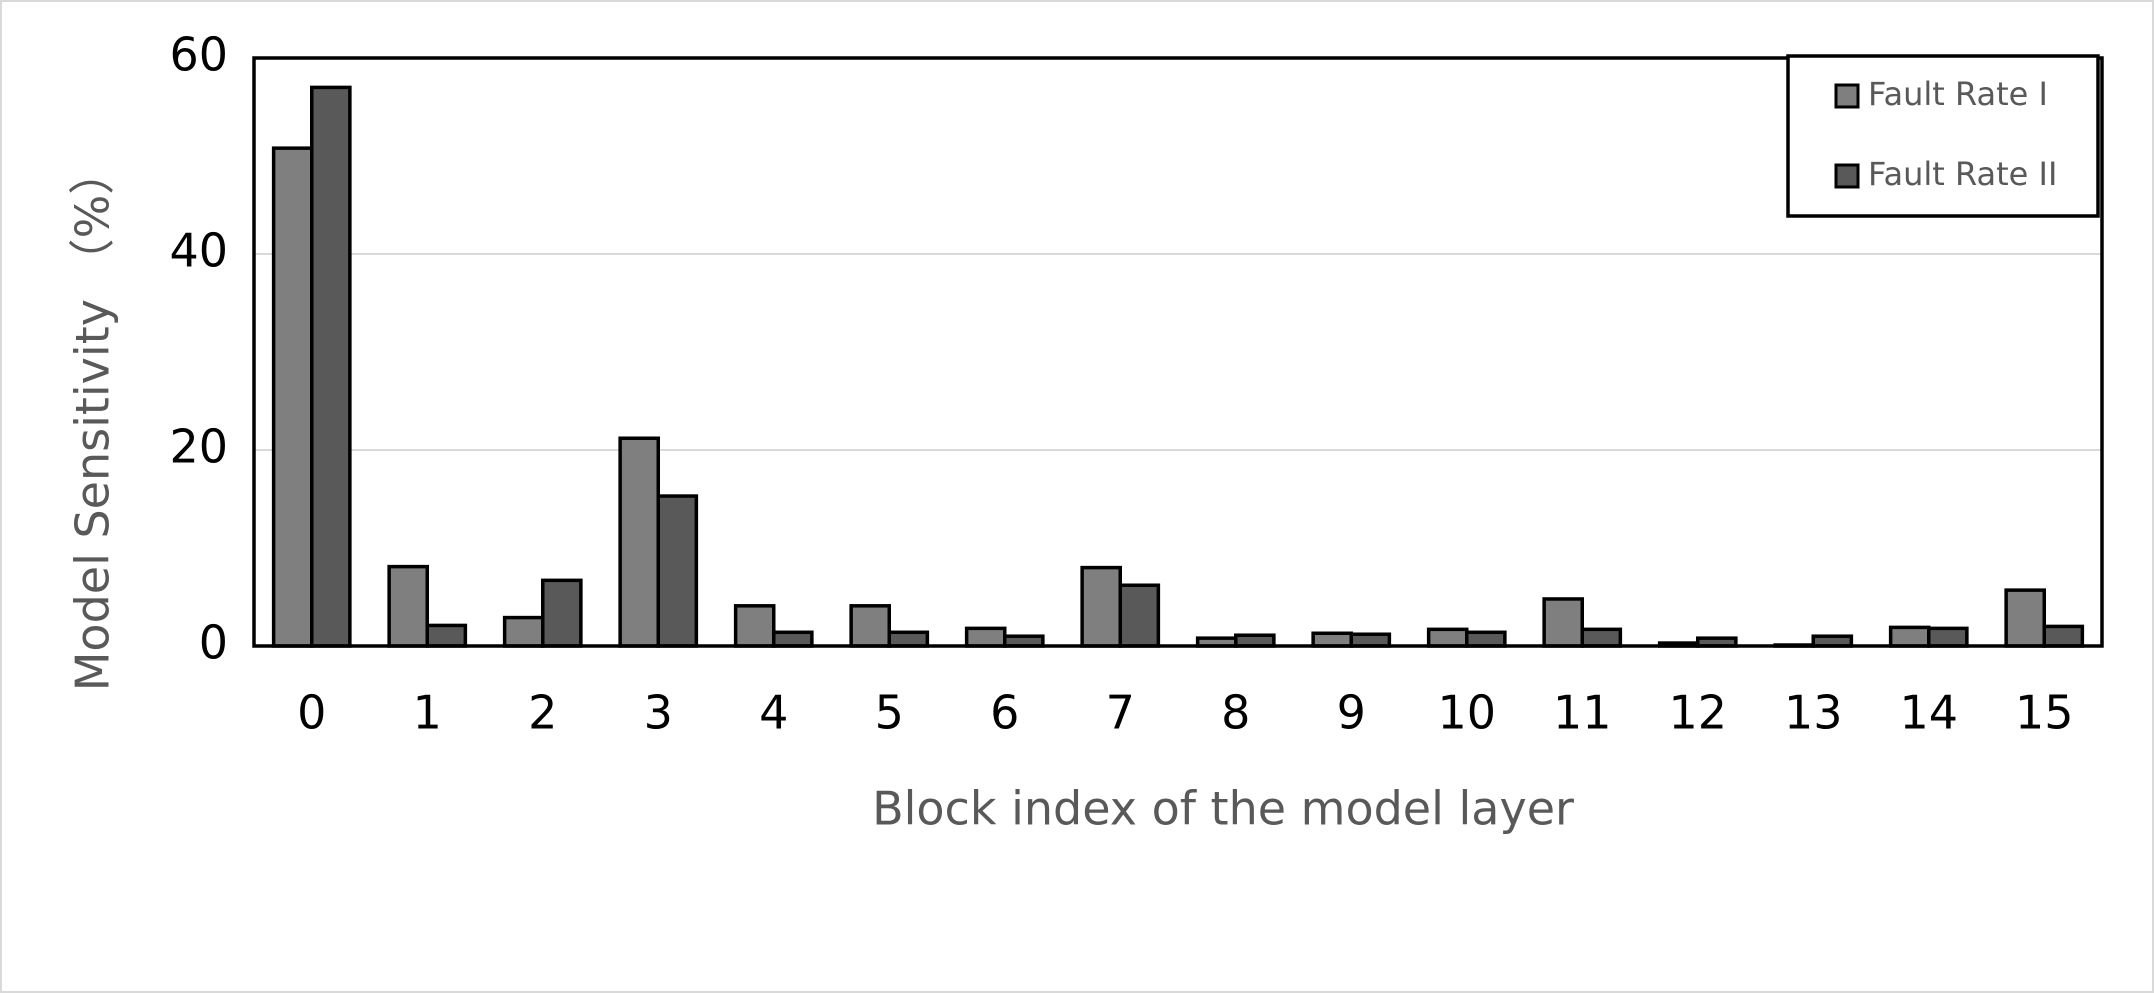 This screenshot has width=2154, height=993. What do you see at coordinates (1813, 713) in the screenshot?
I see `x-tick-label: 13` at bounding box center [1813, 713].